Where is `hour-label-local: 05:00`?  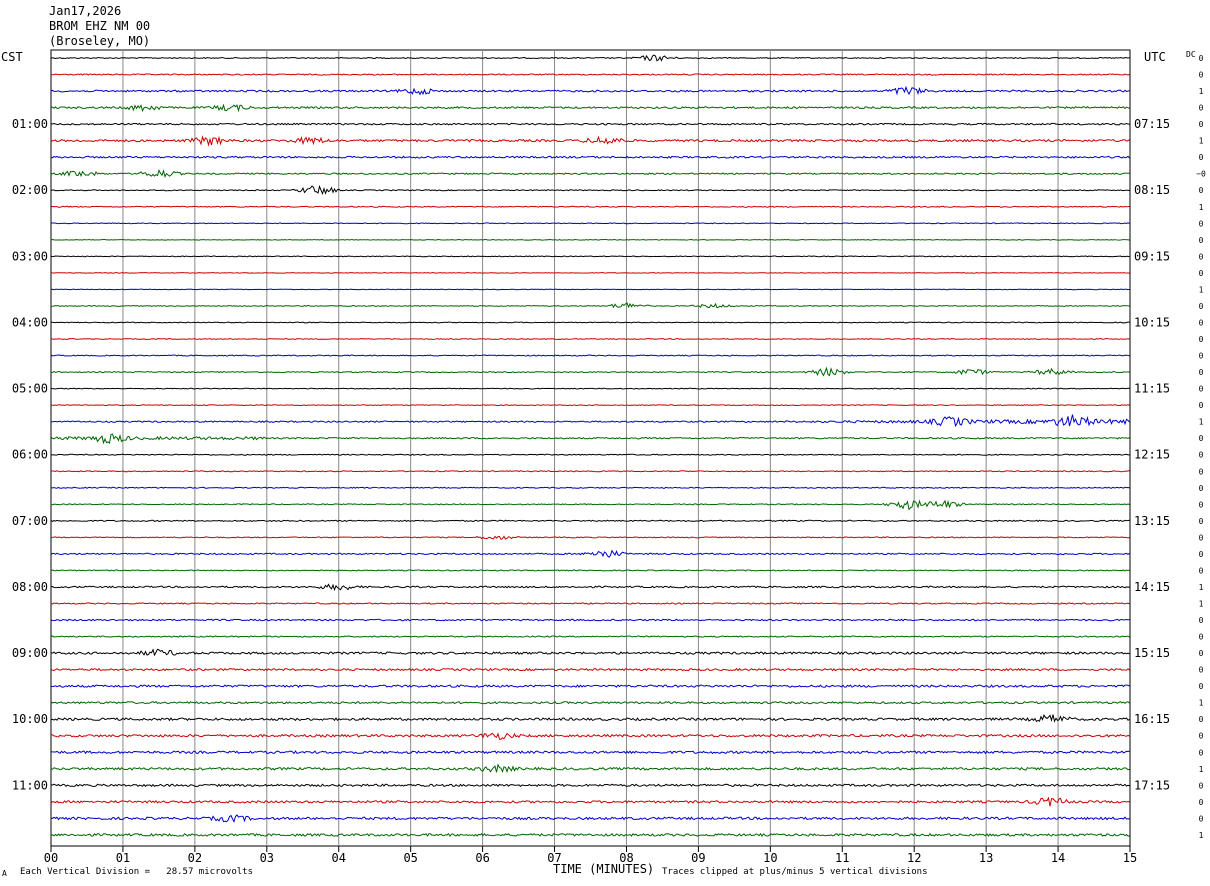
hour-label-local: 05:00 is located at coordinates (30, 389).